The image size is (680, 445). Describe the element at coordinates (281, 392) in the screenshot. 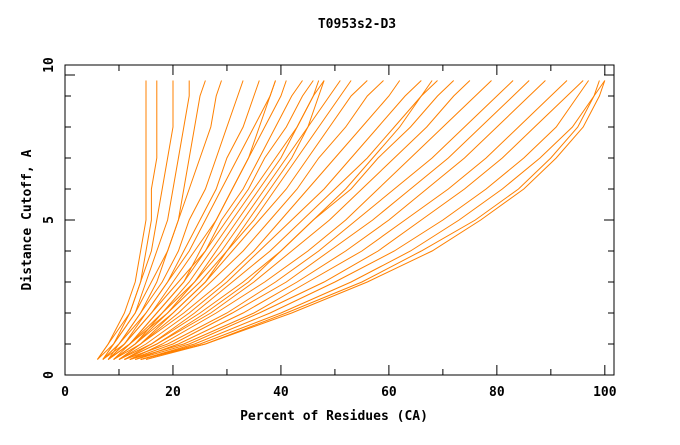

I see `x-tick-label: 40` at that location.